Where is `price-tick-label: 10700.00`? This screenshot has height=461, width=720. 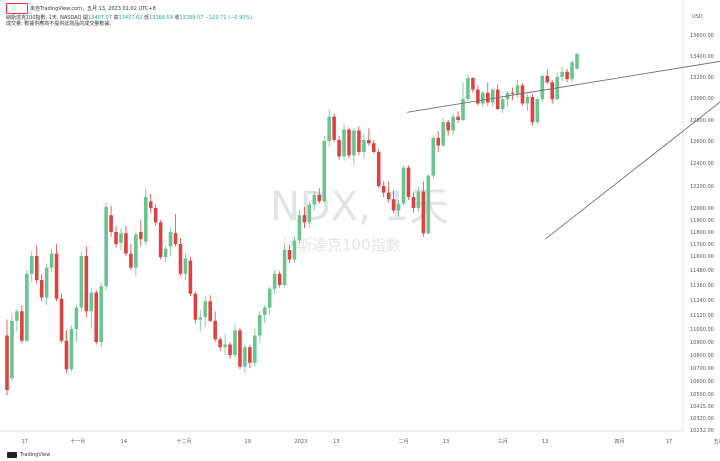
price-tick-label: 10700.00 is located at coordinates (702, 369).